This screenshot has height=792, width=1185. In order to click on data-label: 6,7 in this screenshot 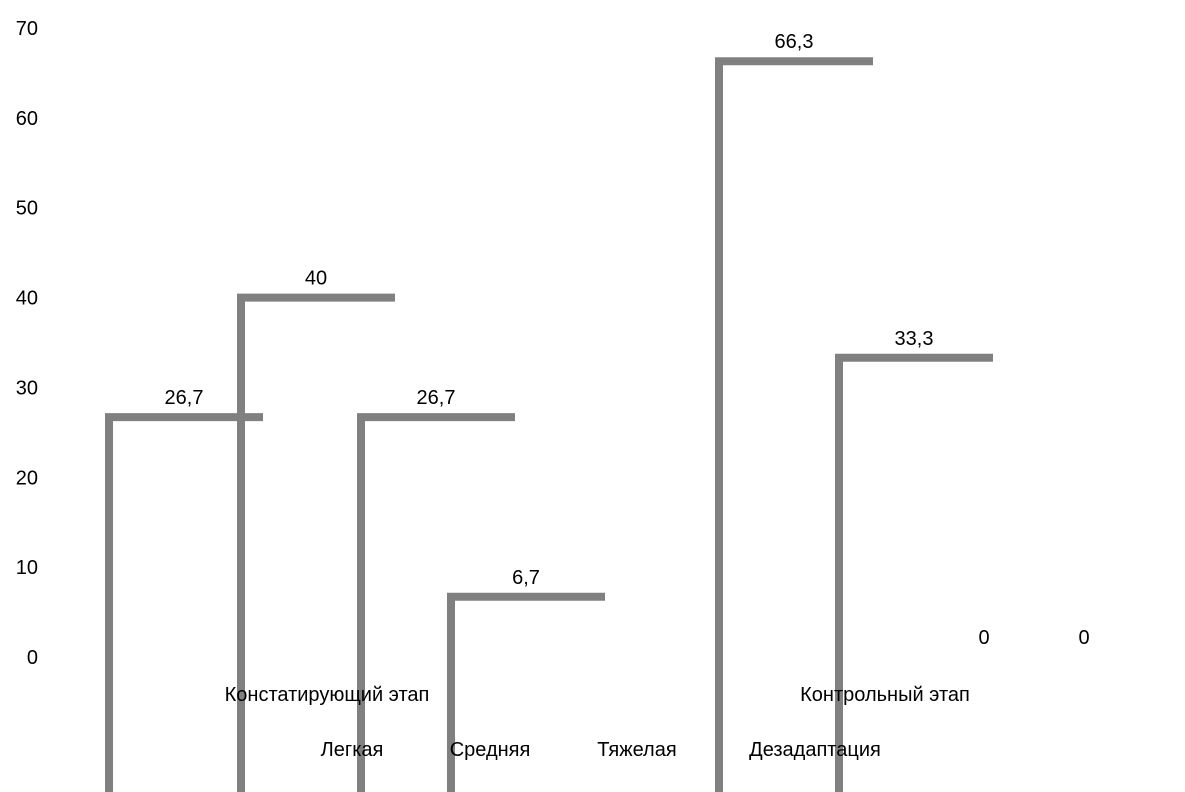, I will do `click(526, 578)`.